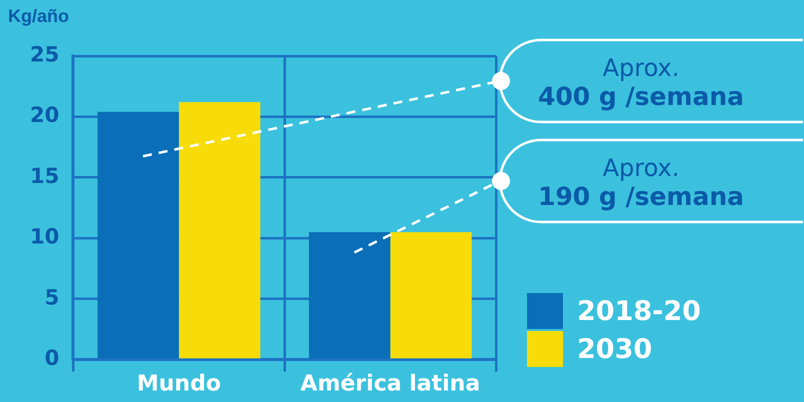 Image resolution: width=804 pixels, height=402 pixels. I want to click on legend-label: 2030, so click(614, 349).